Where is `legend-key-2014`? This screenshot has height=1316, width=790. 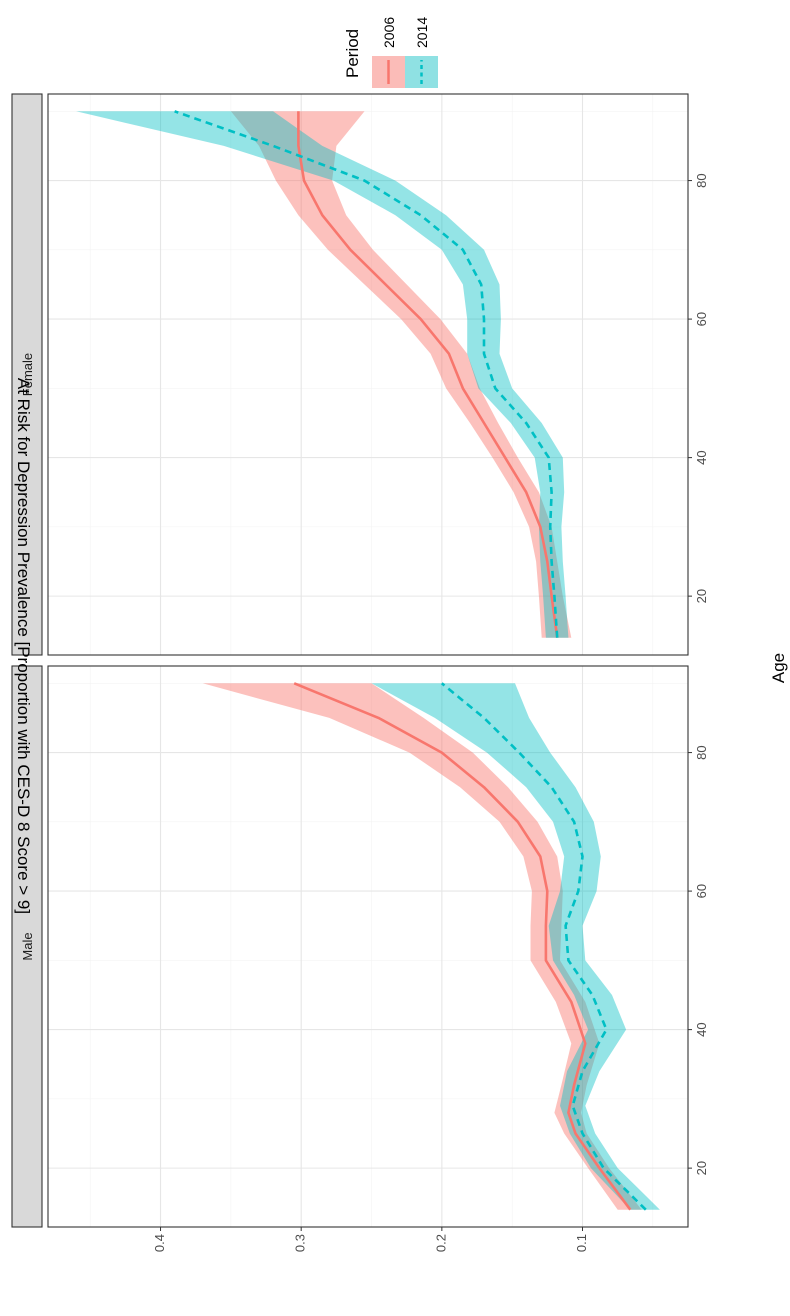
legend-key-2014 is located at coordinates (421, 72).